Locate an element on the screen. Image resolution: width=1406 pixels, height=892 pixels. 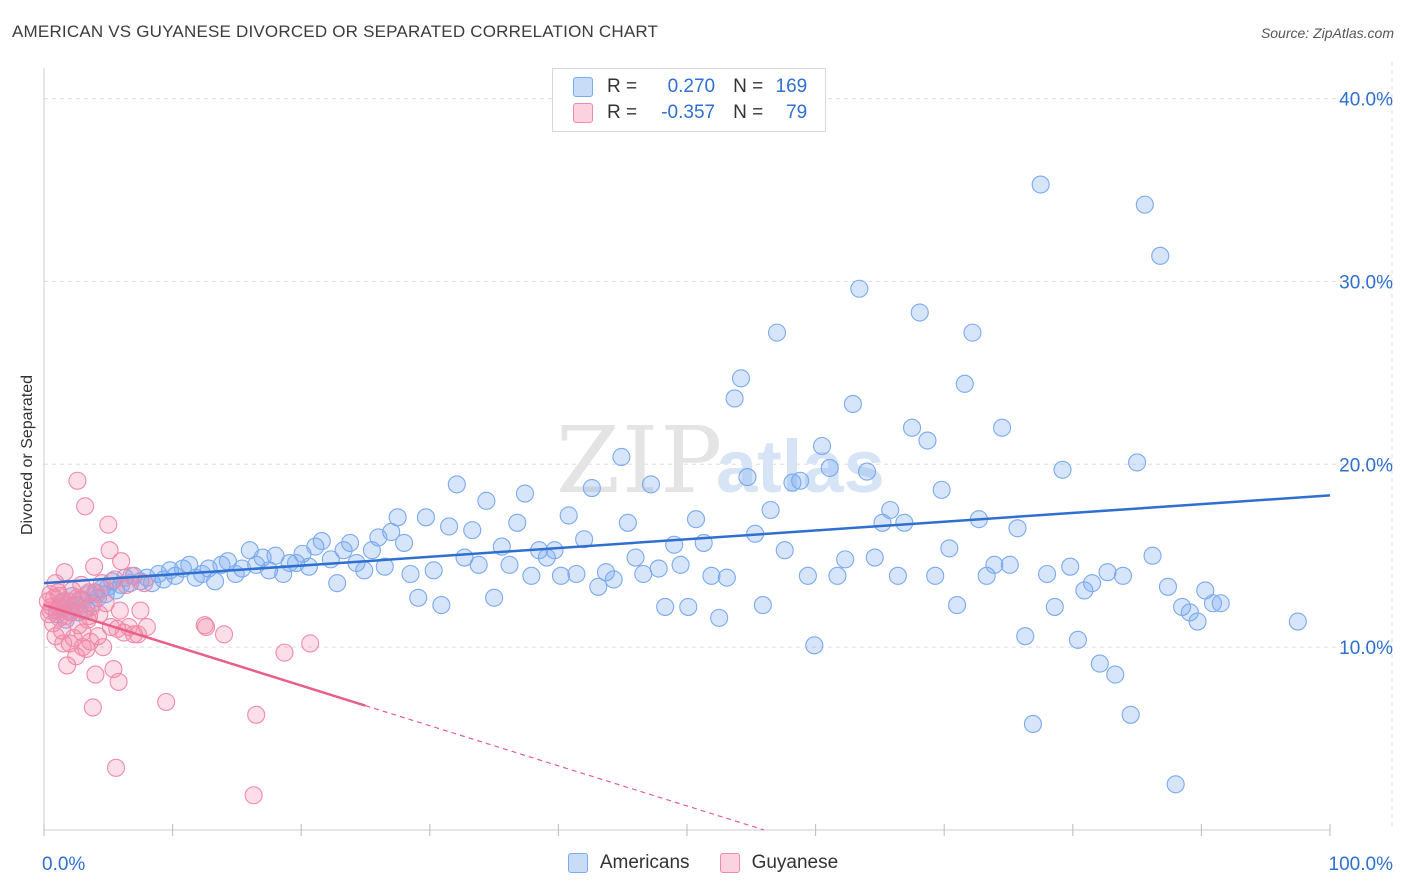
americans-trend-line is located at coordinates (687, 539).